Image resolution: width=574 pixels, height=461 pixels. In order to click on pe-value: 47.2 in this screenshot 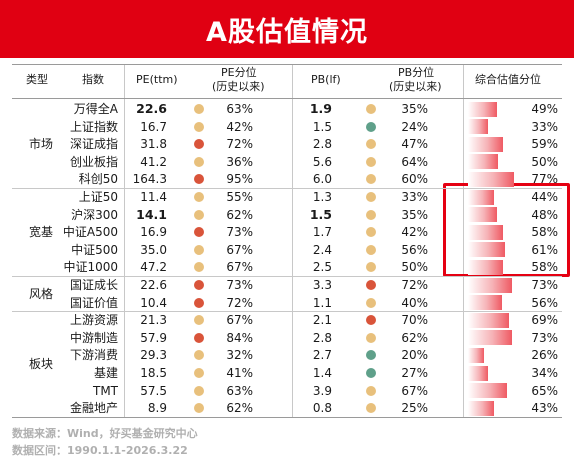, I will do `click(153, 267)`.